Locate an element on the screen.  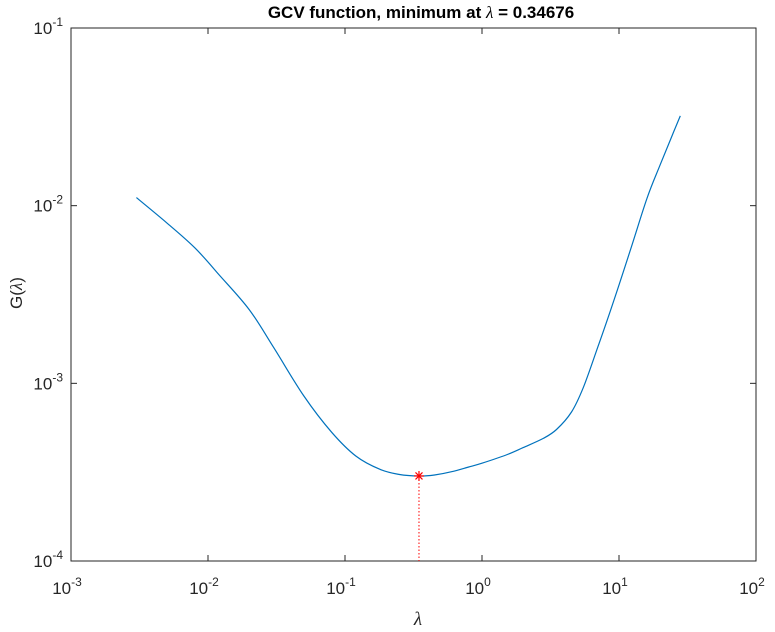
y-tick-label: 10⁻⁴ is located at coordinates (48, 559).